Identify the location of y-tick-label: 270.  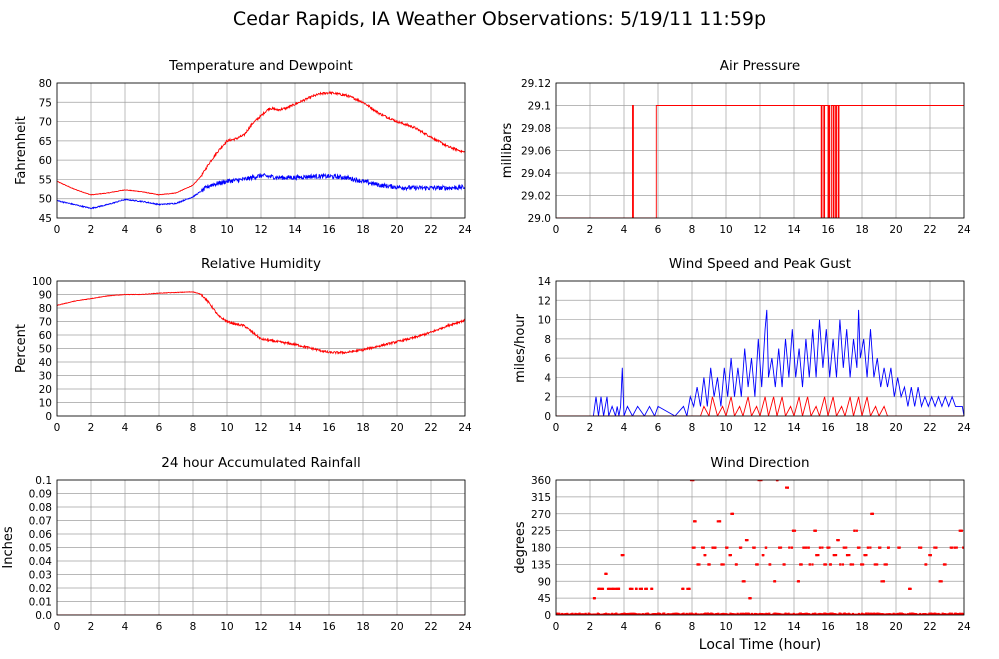
(541, 515).